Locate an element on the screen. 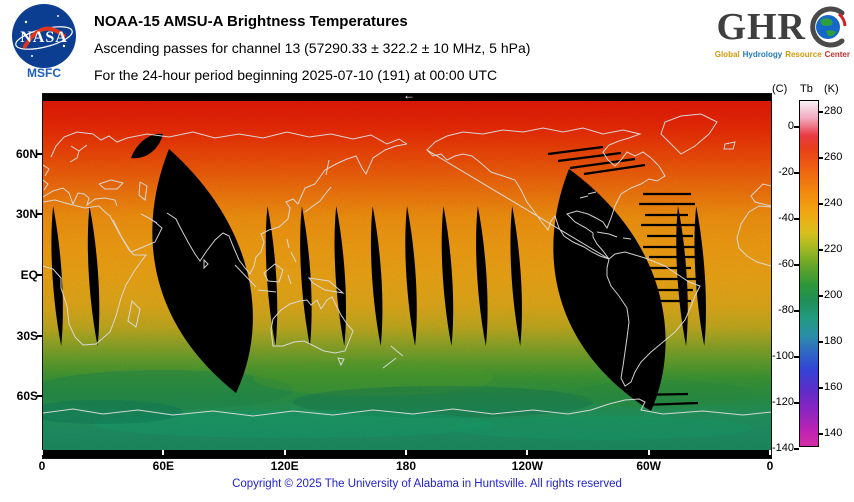 Image resolution: width=854 pixels, height=502 pixels. nasa-logo-icon: NASA is located at coordinates (44, 36).